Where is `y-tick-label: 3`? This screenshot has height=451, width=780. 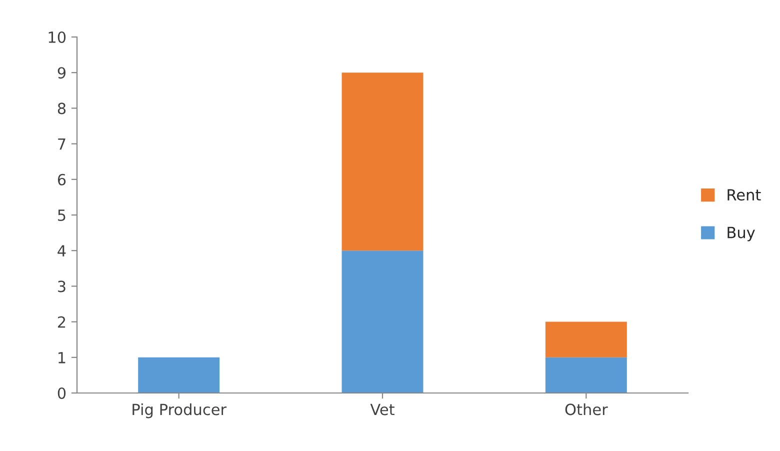
y-tick-label: 3 is located at coordinates (62, 286).